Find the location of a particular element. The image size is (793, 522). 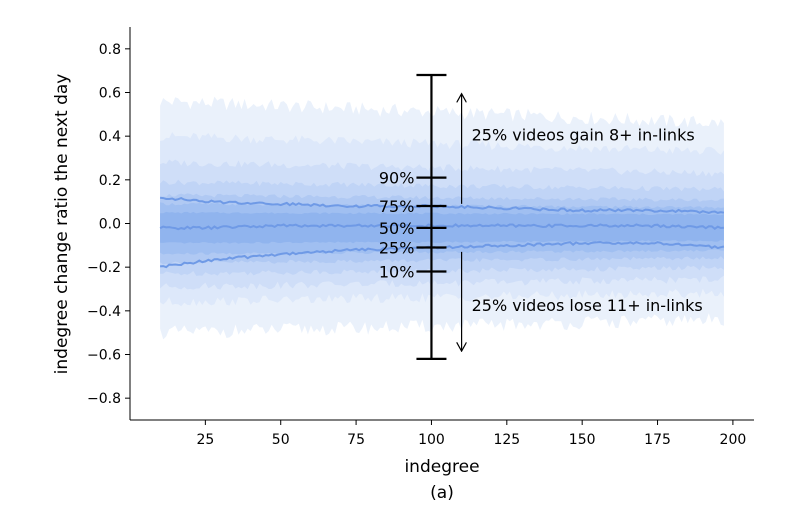

x-axis-title: indegree is located at coordinates (441, 467).